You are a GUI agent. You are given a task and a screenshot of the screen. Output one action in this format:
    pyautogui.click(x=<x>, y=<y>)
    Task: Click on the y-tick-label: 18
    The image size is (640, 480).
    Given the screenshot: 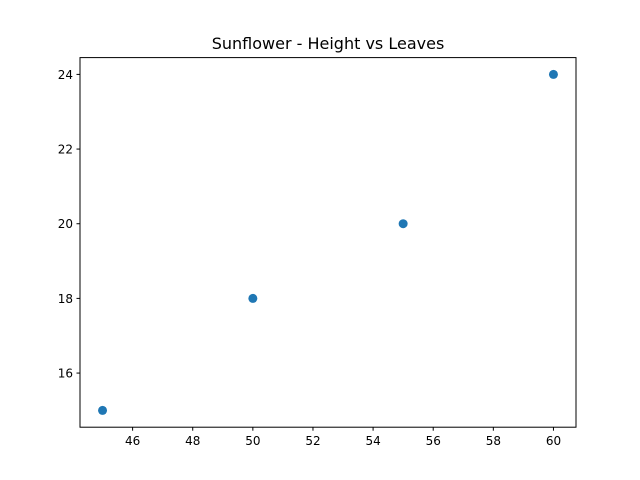 What is the action you would take?
    pyautogui.click(x=65, y=299)
    